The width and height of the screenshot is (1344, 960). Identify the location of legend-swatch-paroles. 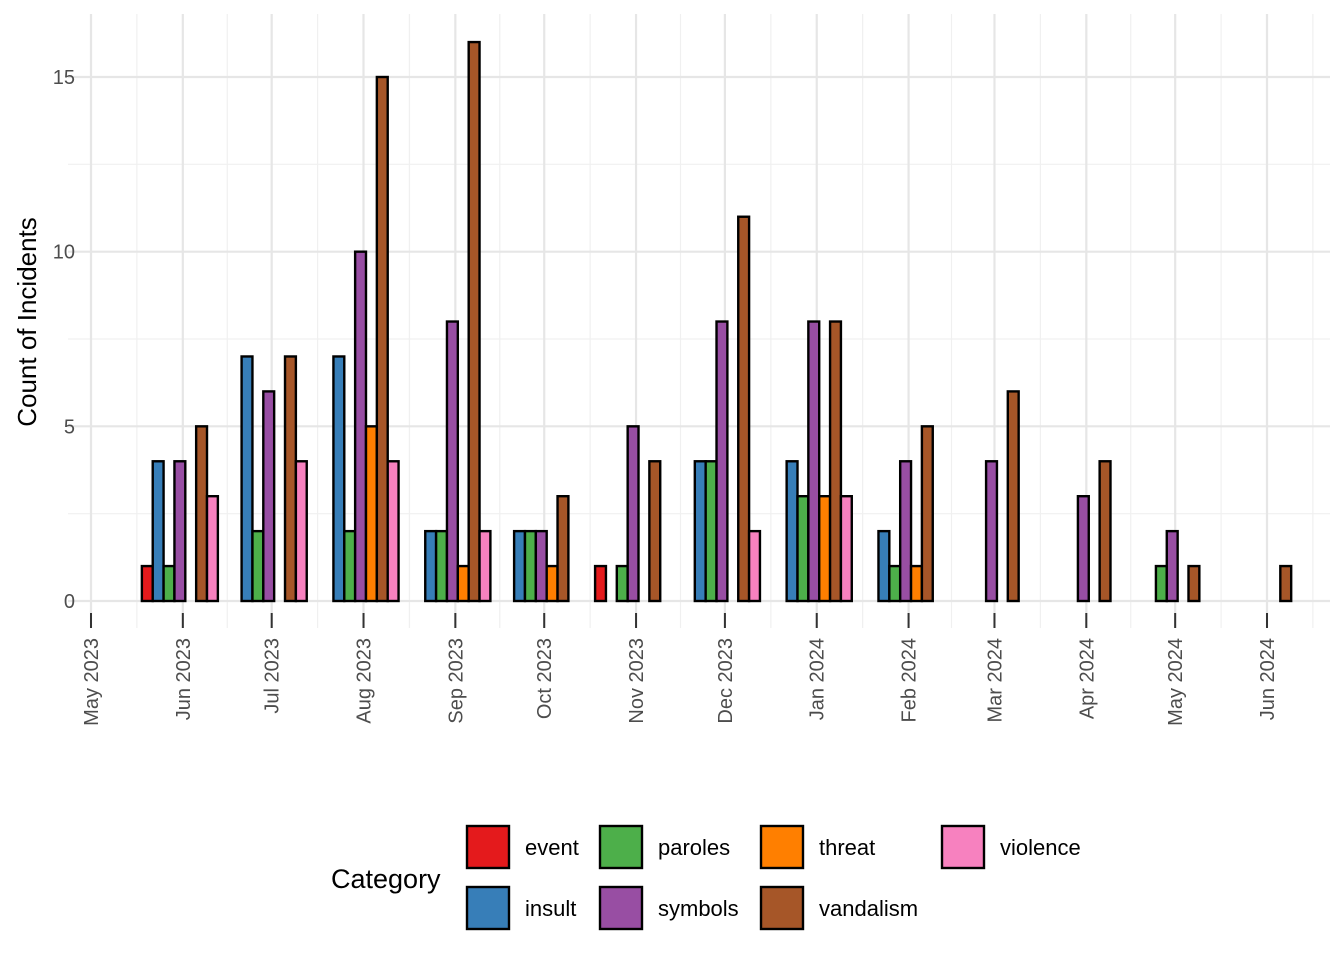
(621, 847).